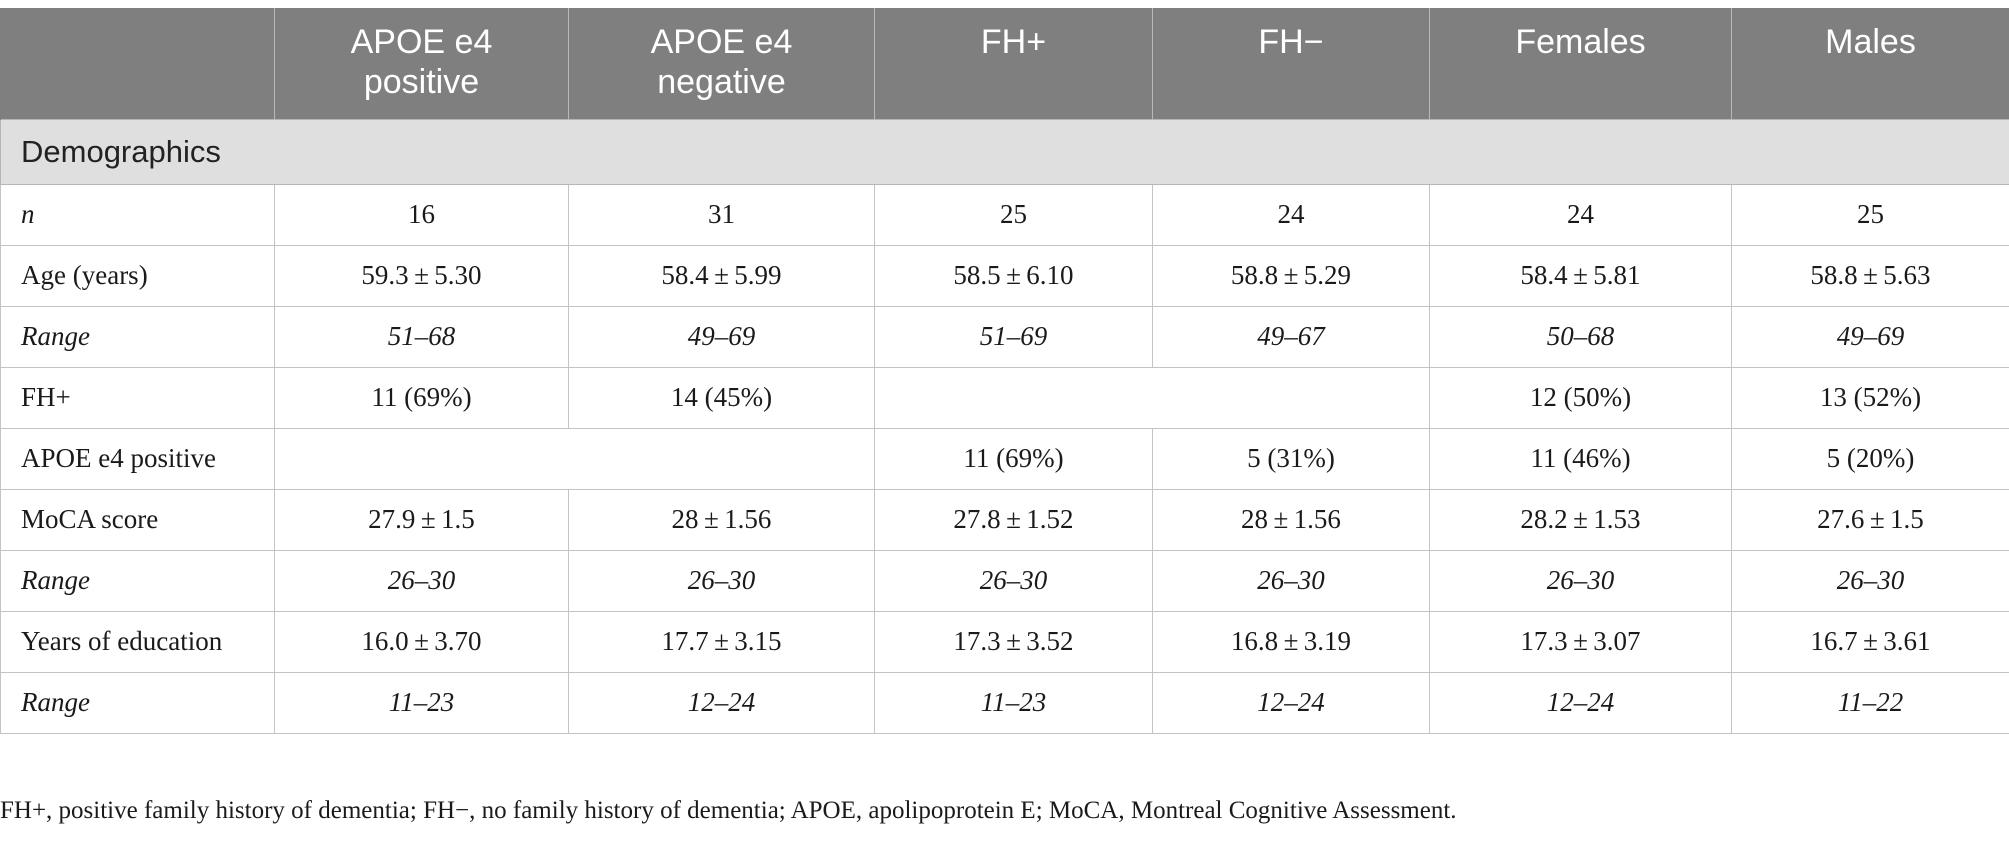 The height and width of the screenshot is (845, 2009). I want to click on header-cell-males: Males, so click(1870, 63).